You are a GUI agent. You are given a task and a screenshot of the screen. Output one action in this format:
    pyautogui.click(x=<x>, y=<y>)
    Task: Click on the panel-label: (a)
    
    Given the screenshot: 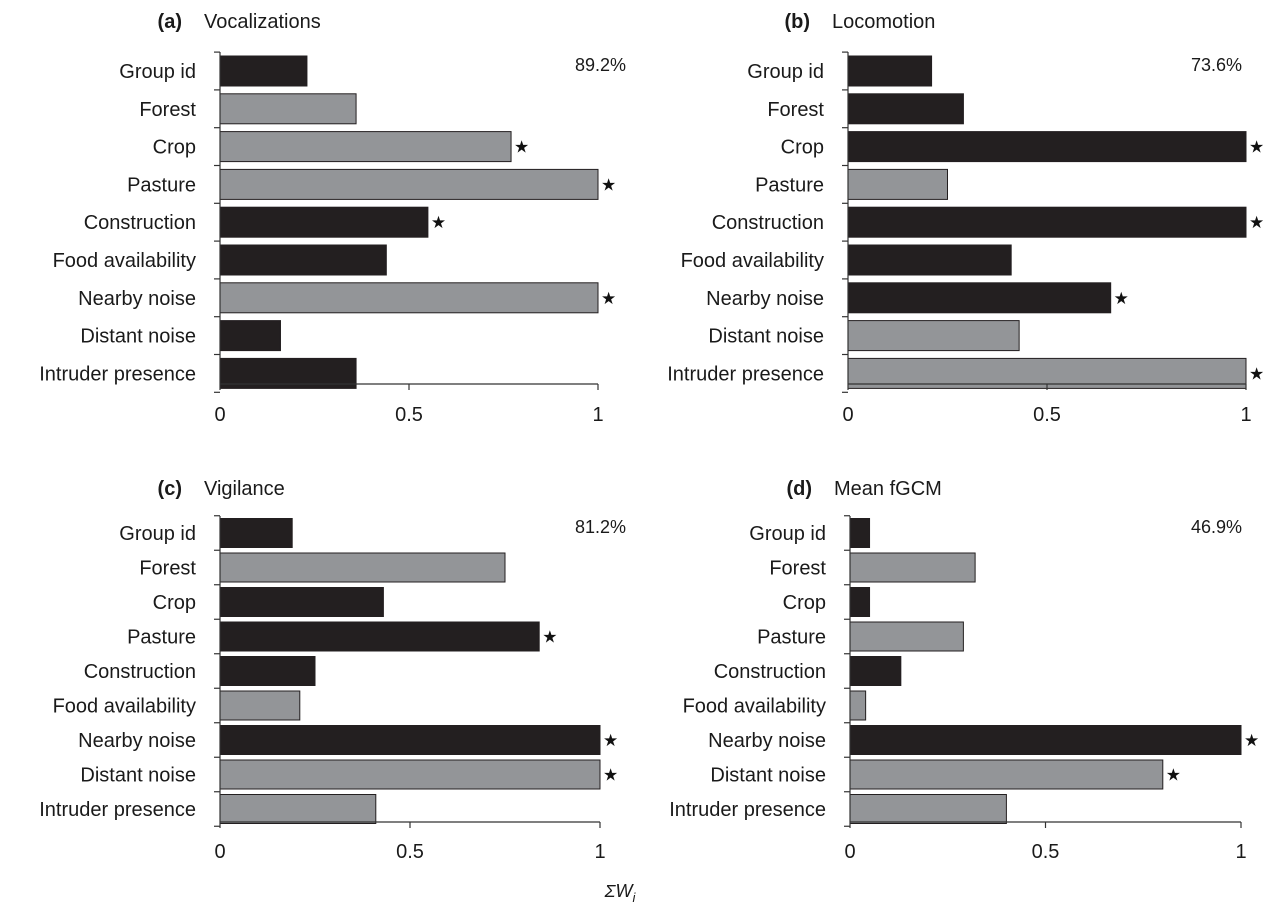 What is the action you would take?
    pyautogui.click(x=170, y=22)
    